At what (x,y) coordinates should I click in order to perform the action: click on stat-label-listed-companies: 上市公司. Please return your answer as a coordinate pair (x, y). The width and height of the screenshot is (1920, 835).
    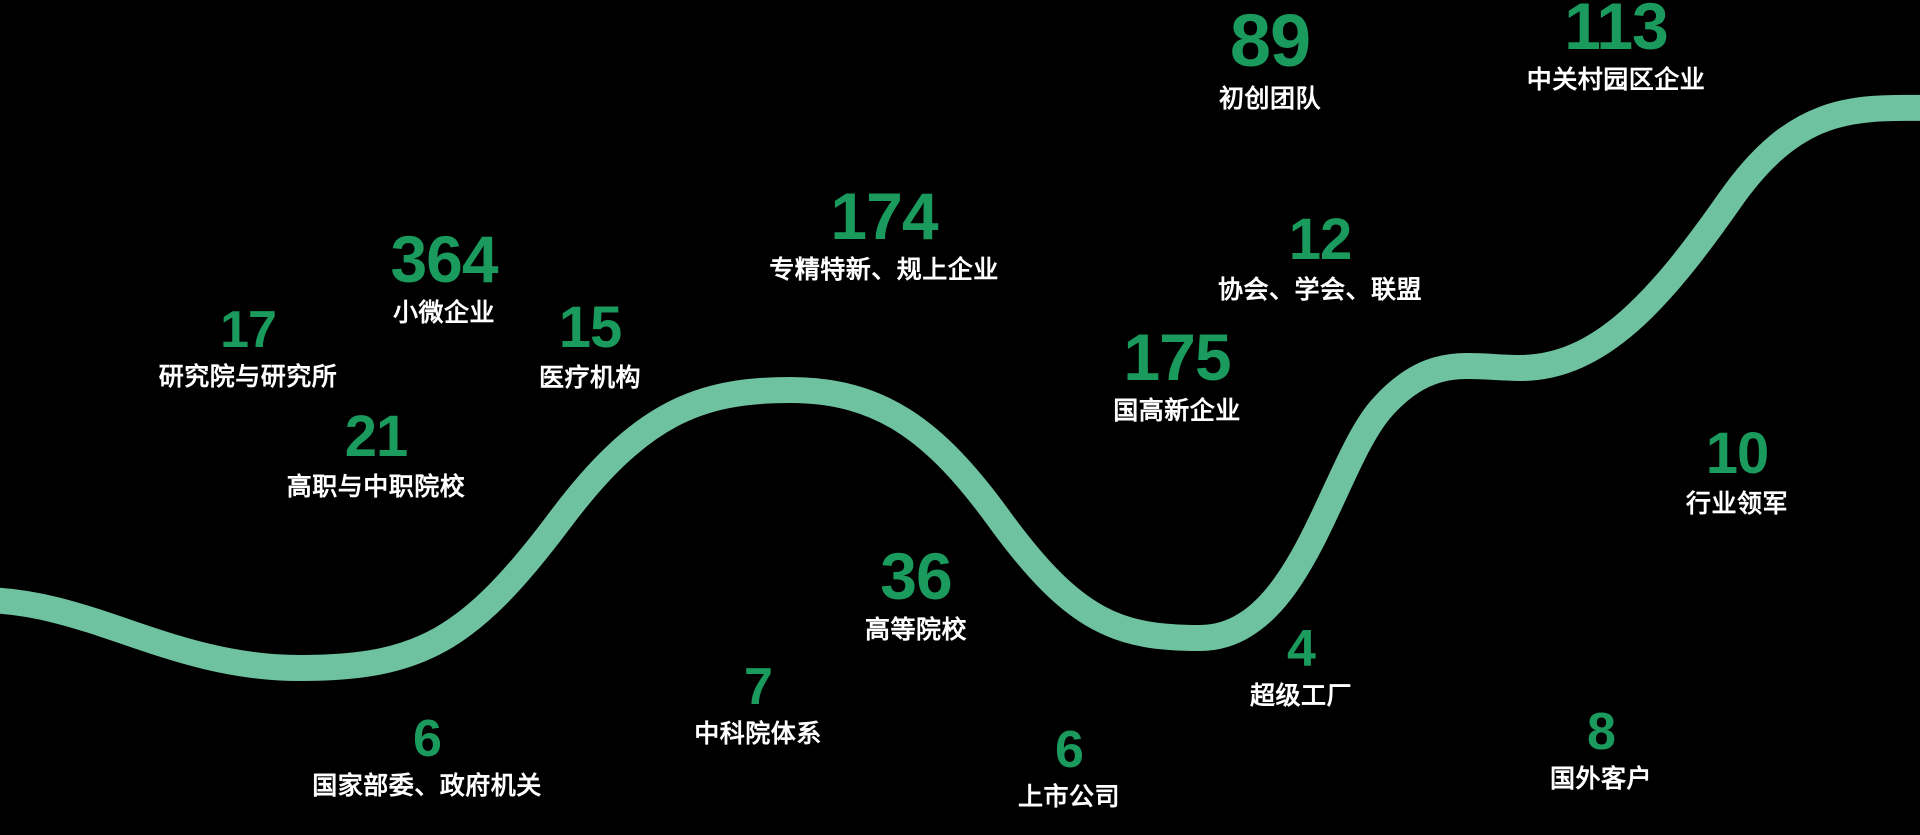
    Looking at the image, I should click on (1069, 796).